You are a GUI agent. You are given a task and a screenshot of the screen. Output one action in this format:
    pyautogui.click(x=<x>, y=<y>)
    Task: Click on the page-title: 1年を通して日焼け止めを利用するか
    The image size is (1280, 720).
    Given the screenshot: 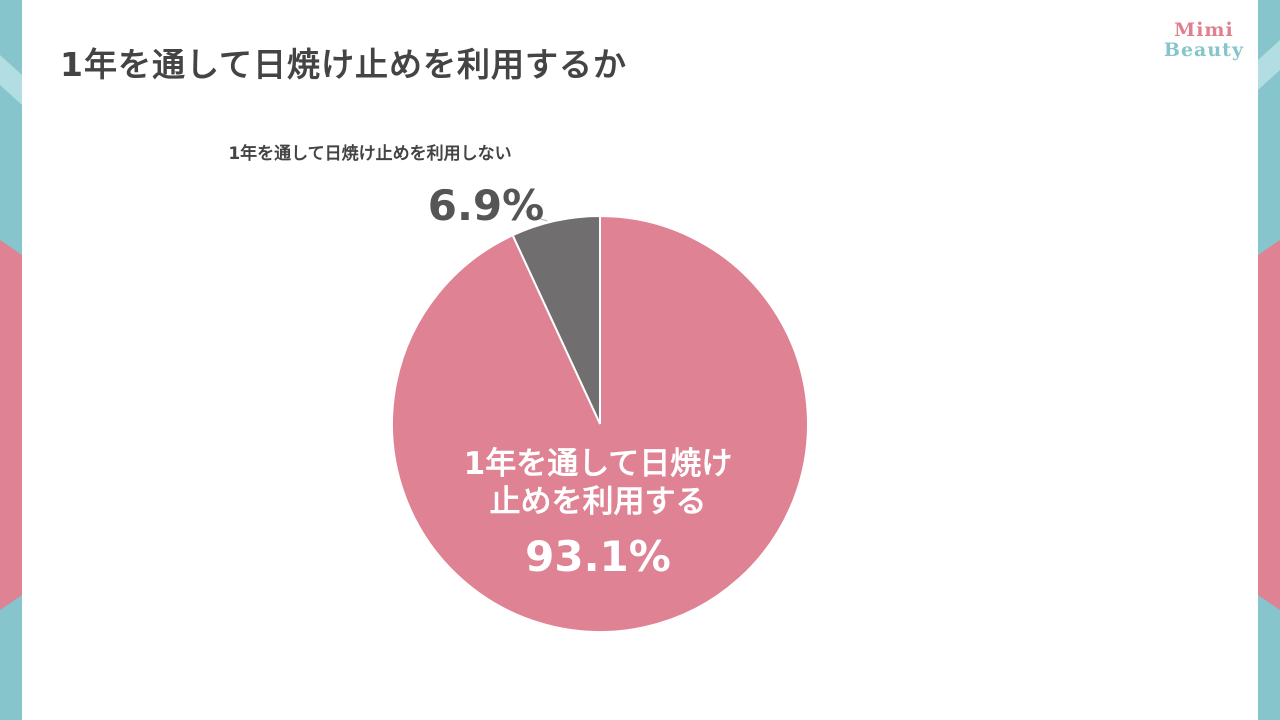 What is the action you would take?
    pyautogui.click(x=343, y=64)
    